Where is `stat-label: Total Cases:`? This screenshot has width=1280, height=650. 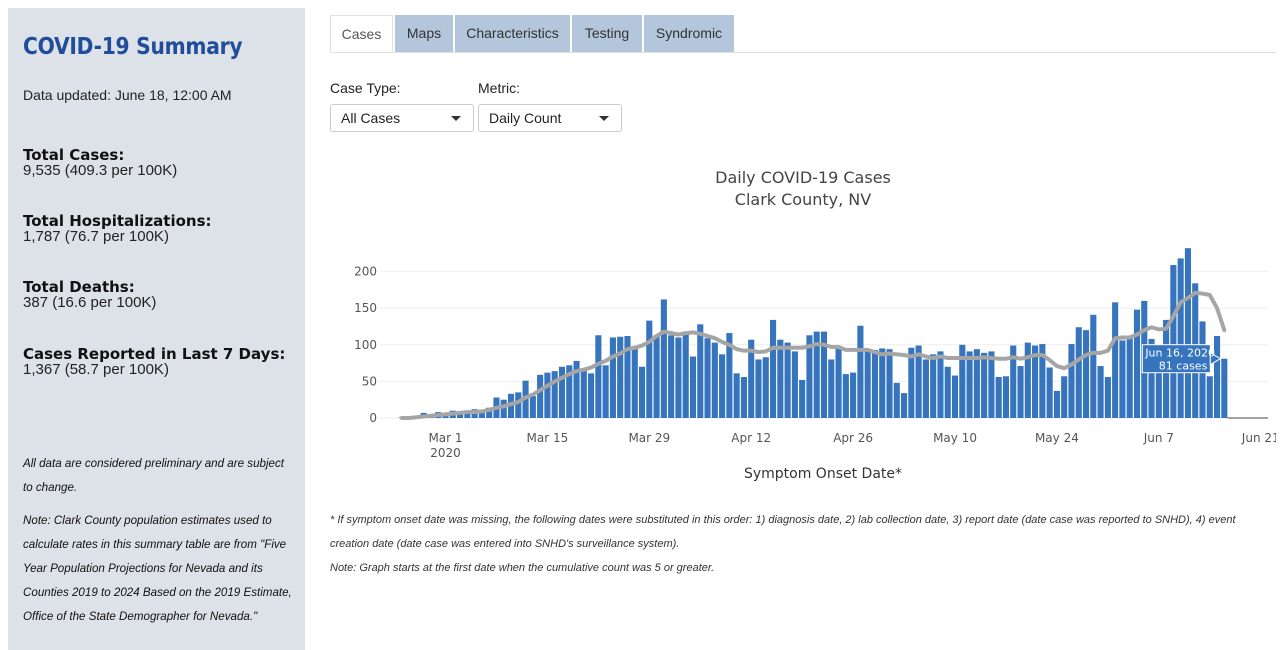 stat-label: Total Cases: is located at coordinates (74, 155).